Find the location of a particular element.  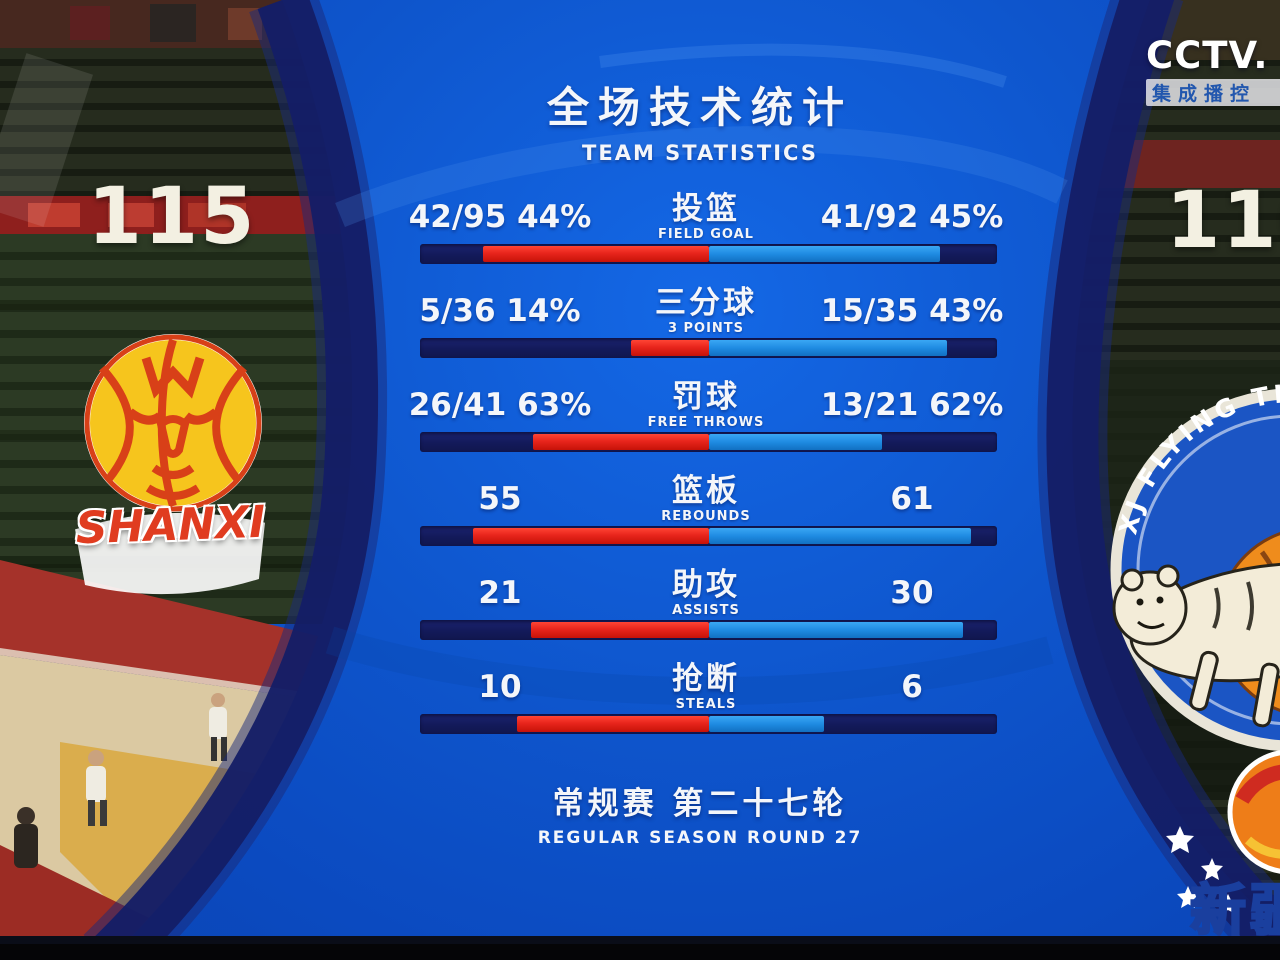

stat-label-cn: 篮板 is located at coordinates (706, 490).